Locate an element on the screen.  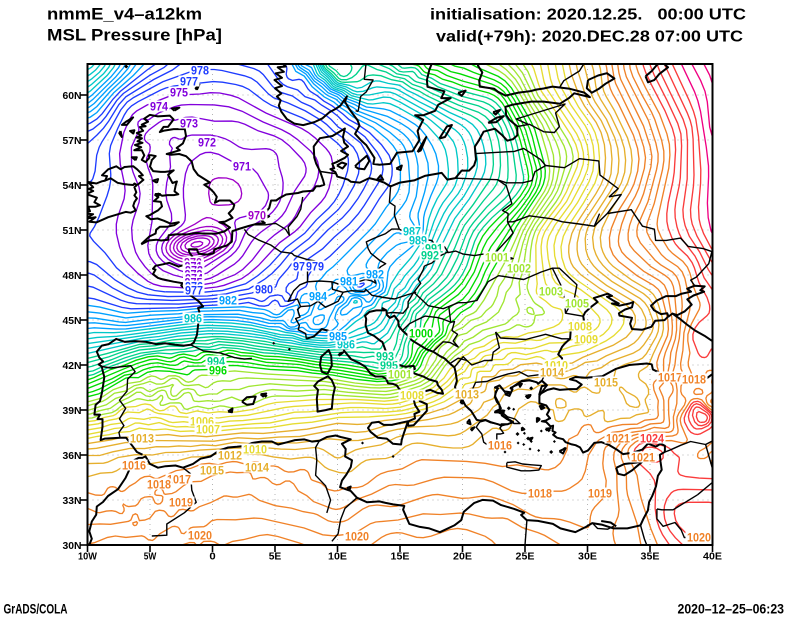
svg-text: 30E is located at coordinates (587, 557).